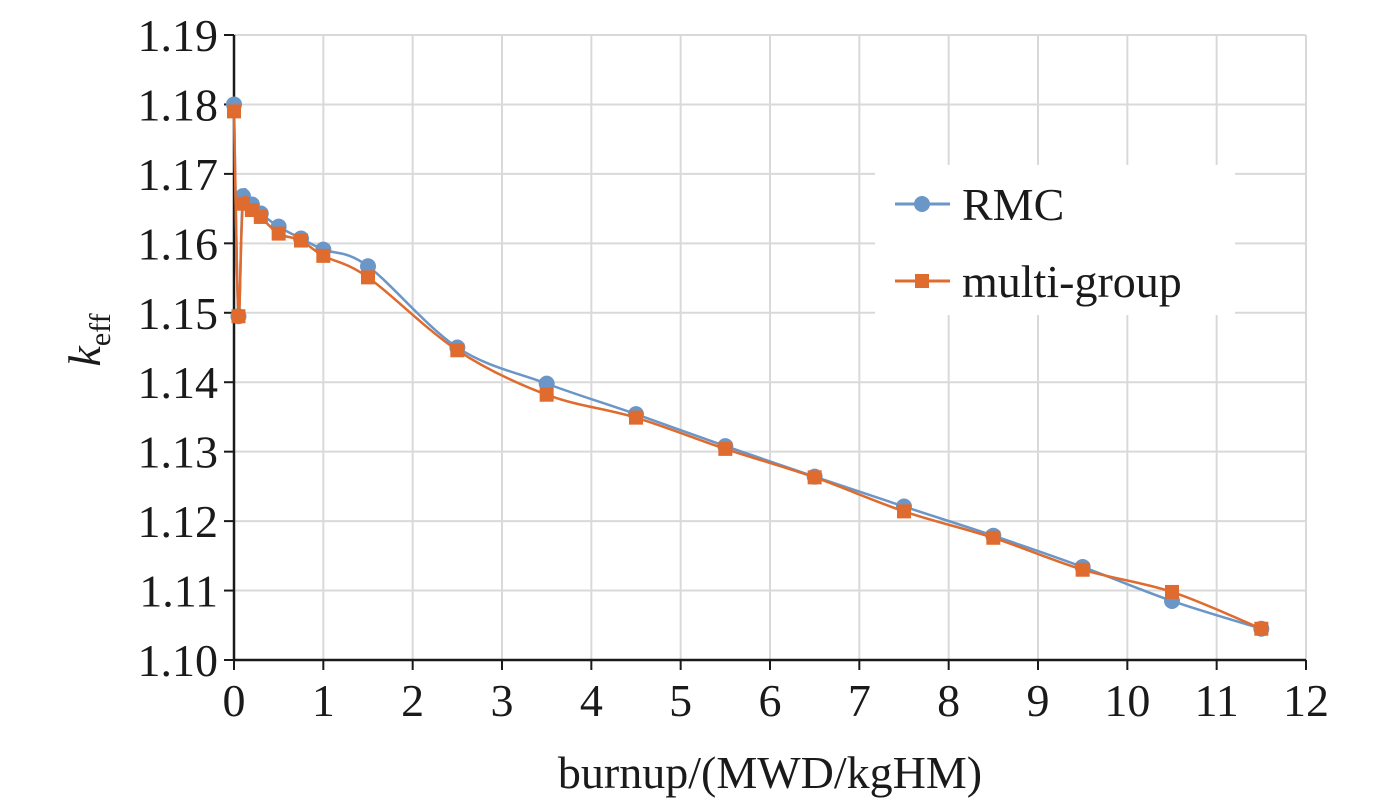 The image size is (1378, 811). I want to click on x-axis-title: burnup/(MWD/kgHM), so click(770, 772).